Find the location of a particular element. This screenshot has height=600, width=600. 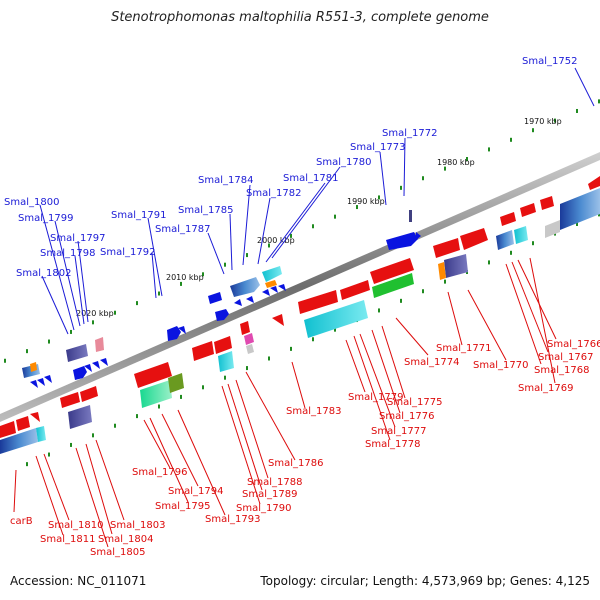

gene-label: Smal_1785 is located at coordinates (205, 210).